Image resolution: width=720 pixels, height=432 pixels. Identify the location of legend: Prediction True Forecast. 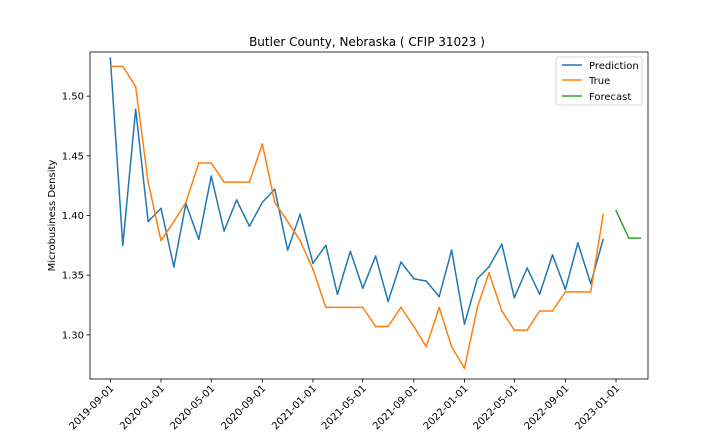
(599, 81).